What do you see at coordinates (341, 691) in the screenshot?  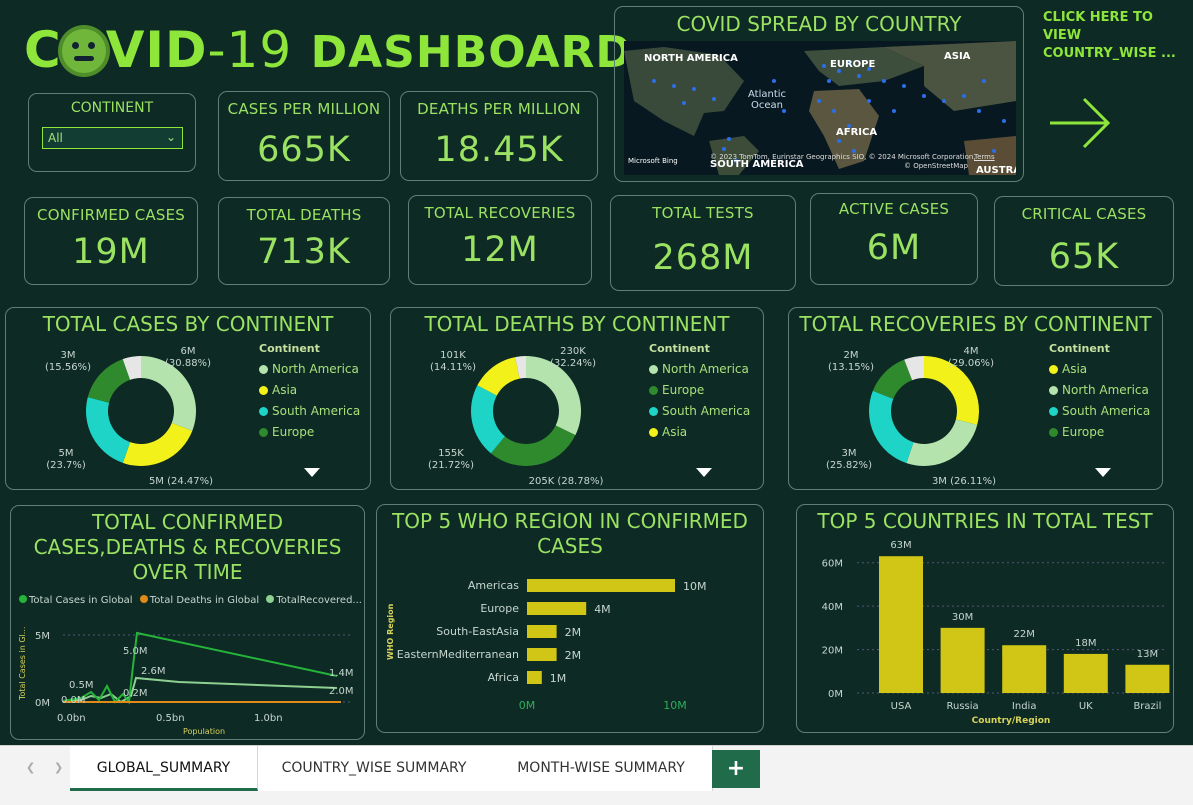 I see `data-label: 2.0M` at bounding box center [341, 691].